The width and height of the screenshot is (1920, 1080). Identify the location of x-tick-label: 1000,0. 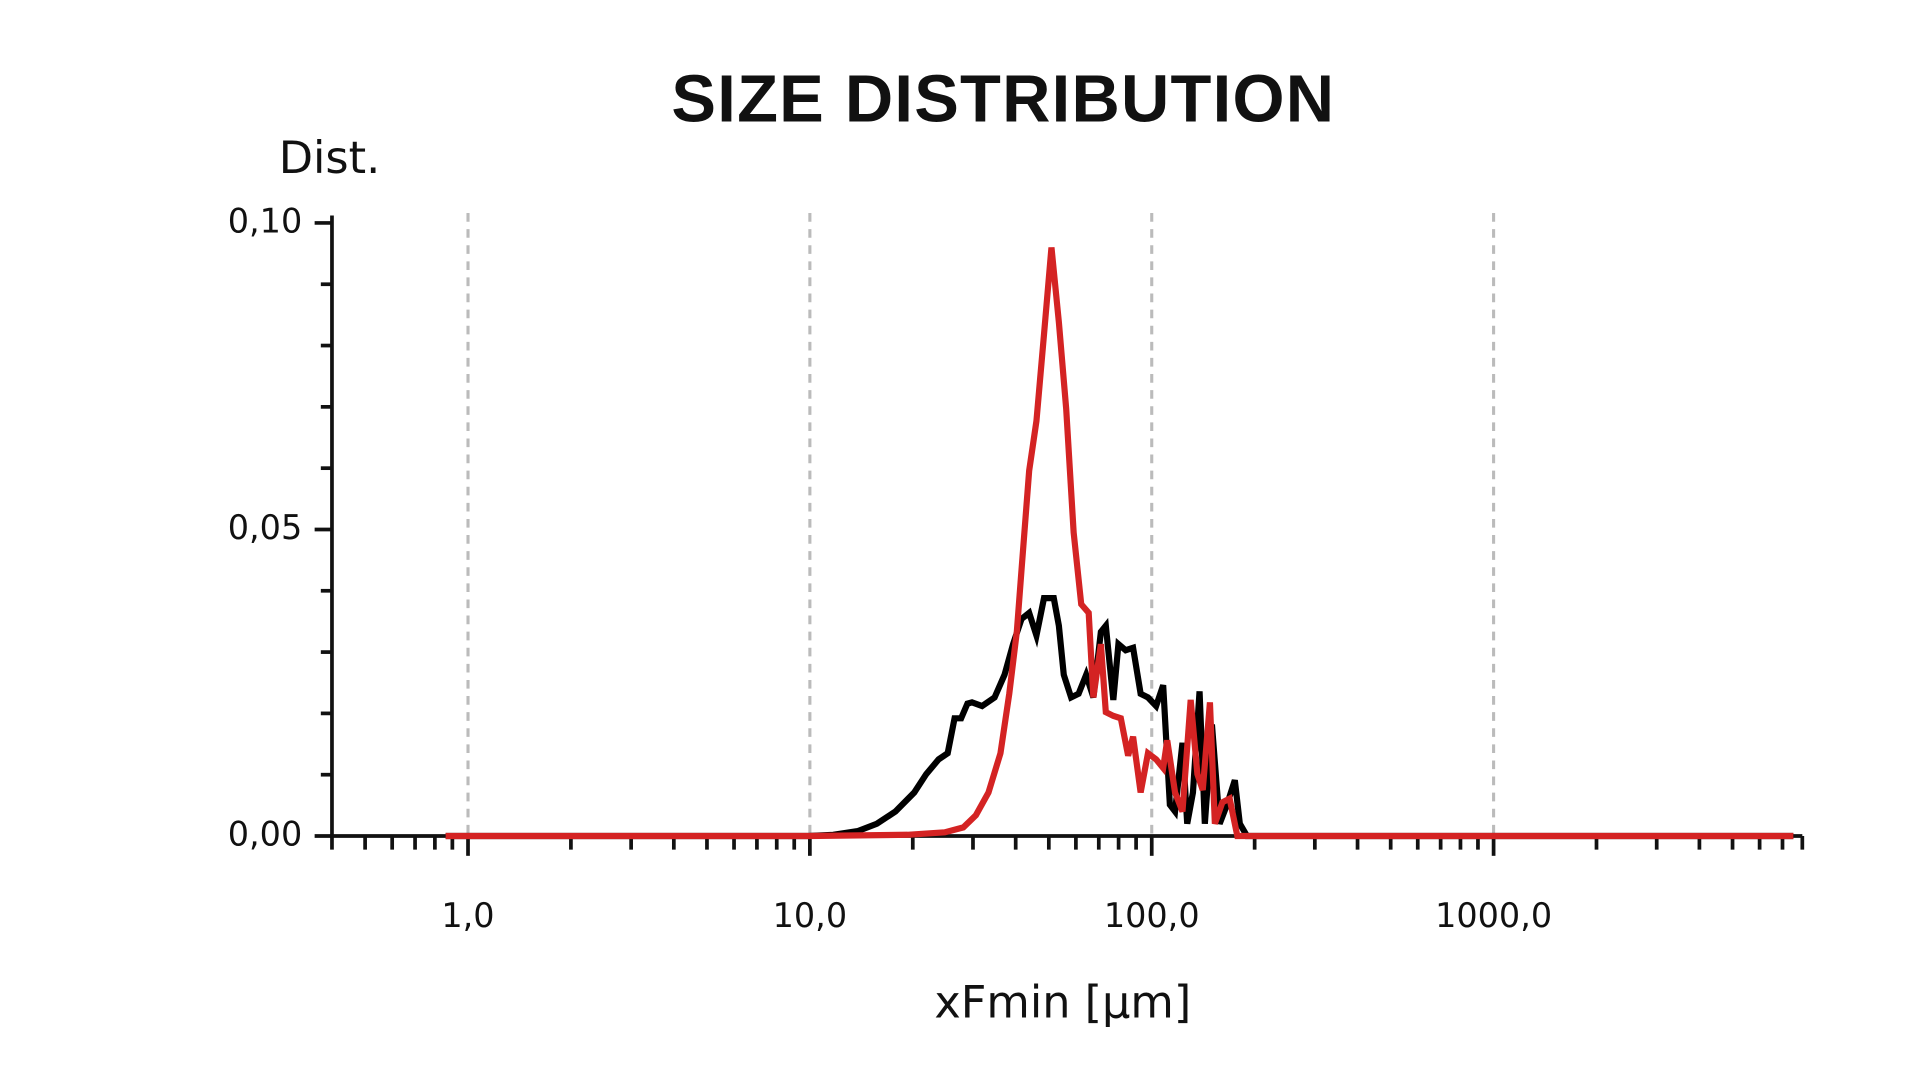
(1493, 915).